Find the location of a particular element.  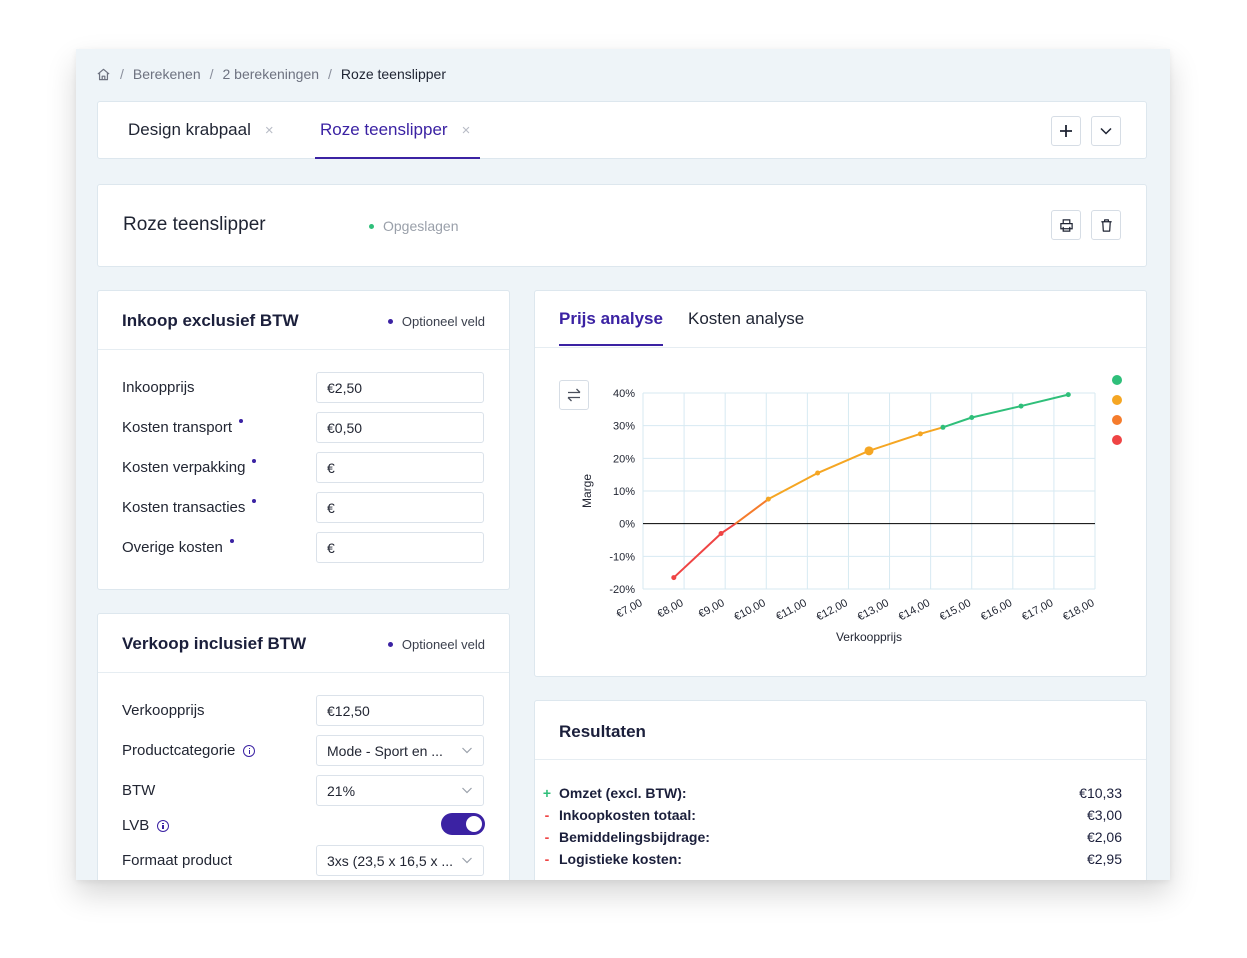

status-dot is located at coordinates (371, 226).